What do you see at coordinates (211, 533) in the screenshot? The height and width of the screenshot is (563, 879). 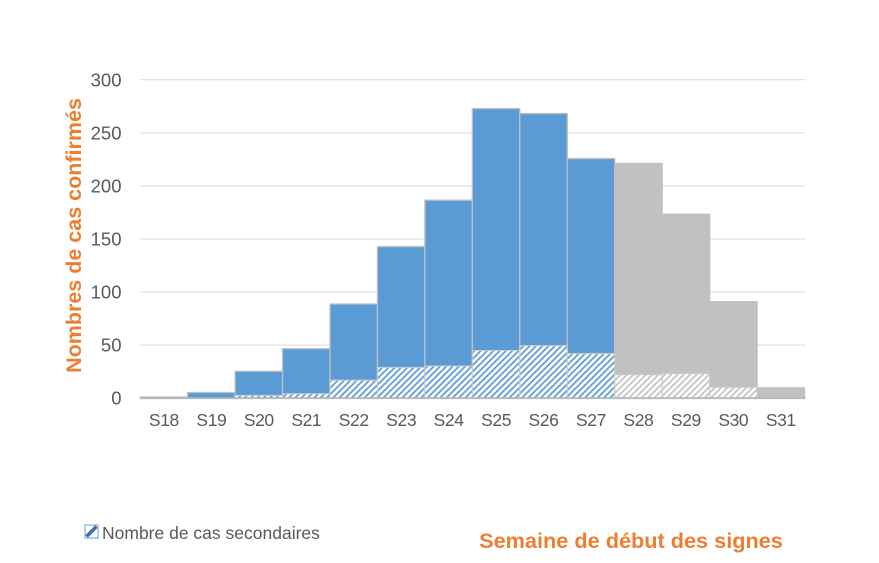 I see `svg-text: Nombre de cas secondaires` at bounding box center [211, 533].